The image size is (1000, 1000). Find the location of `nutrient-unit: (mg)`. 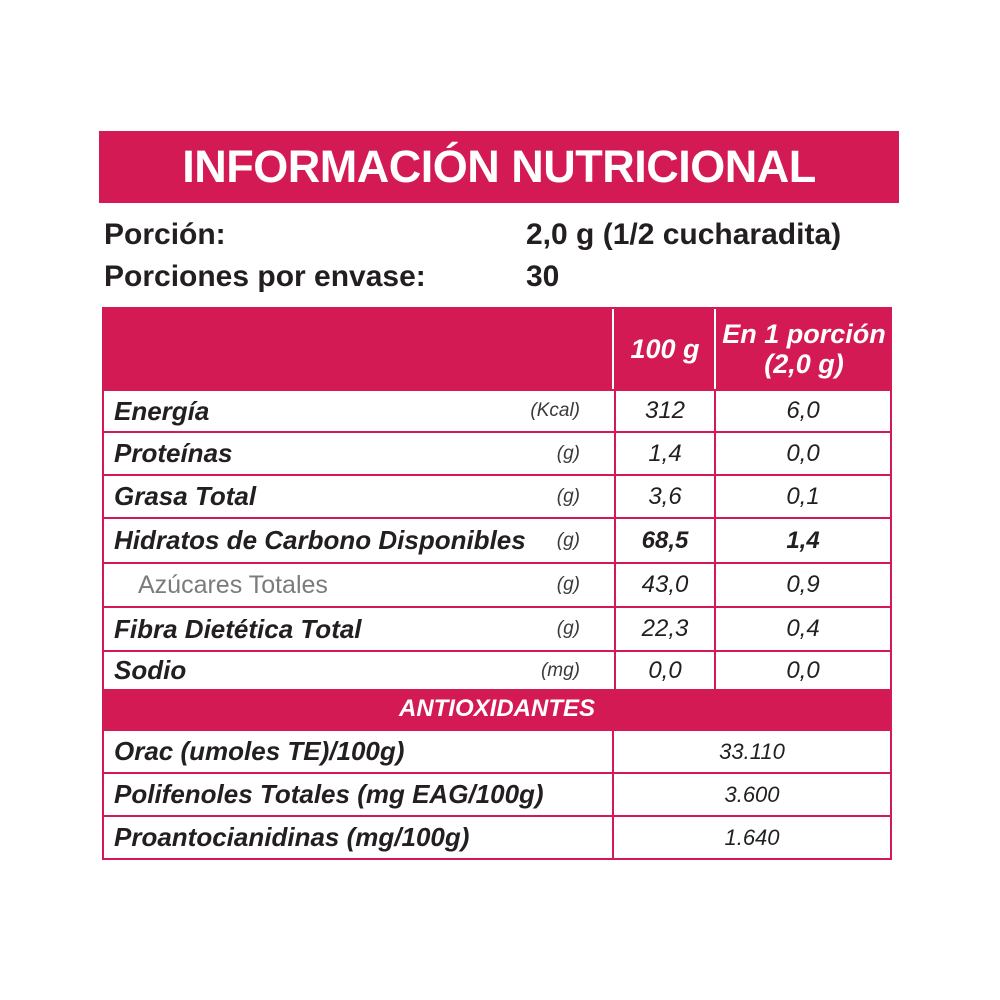

nutrient-unit: (mg) is located at coordinates (560, 670).